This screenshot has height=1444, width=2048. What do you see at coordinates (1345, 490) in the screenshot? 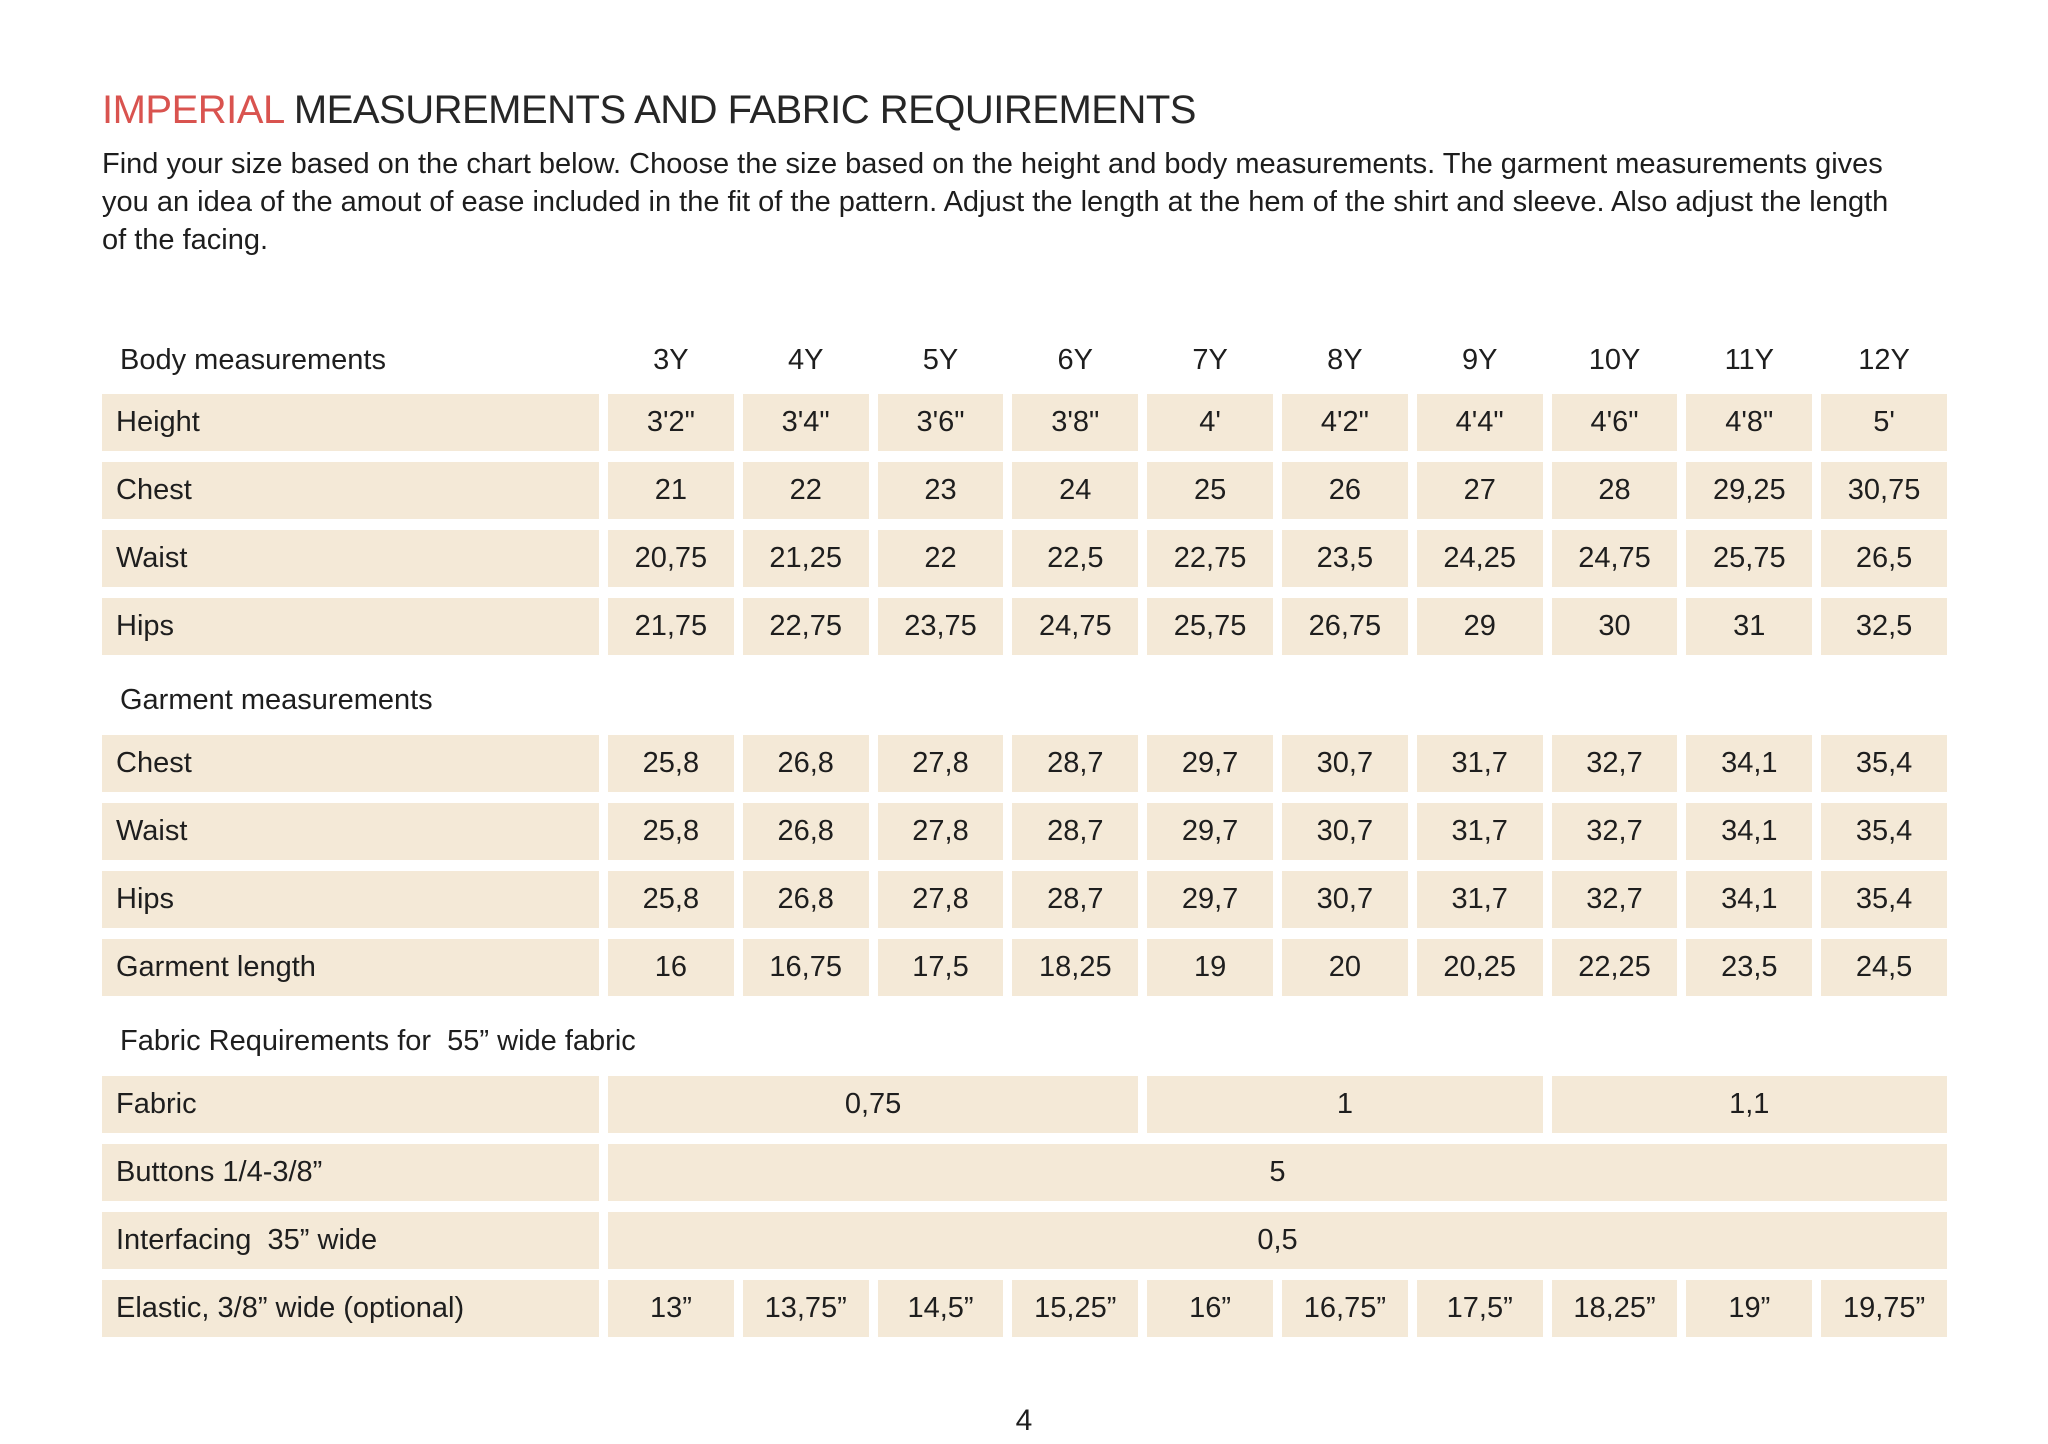
I see `value-cell: 26` at bounding box center [1345, 490].